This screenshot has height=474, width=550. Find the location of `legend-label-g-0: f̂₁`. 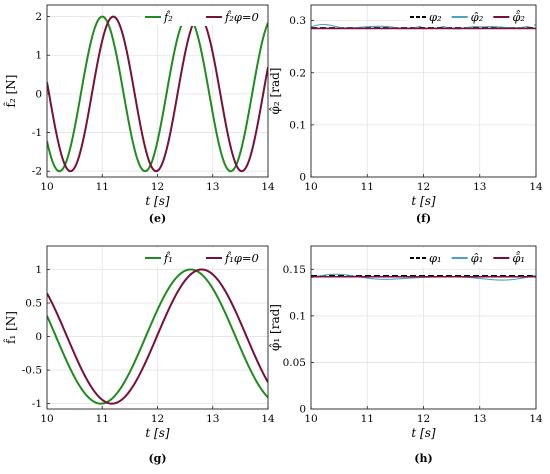

legend-label-g-0: f̂₁ is located at coordinates (168, 258).